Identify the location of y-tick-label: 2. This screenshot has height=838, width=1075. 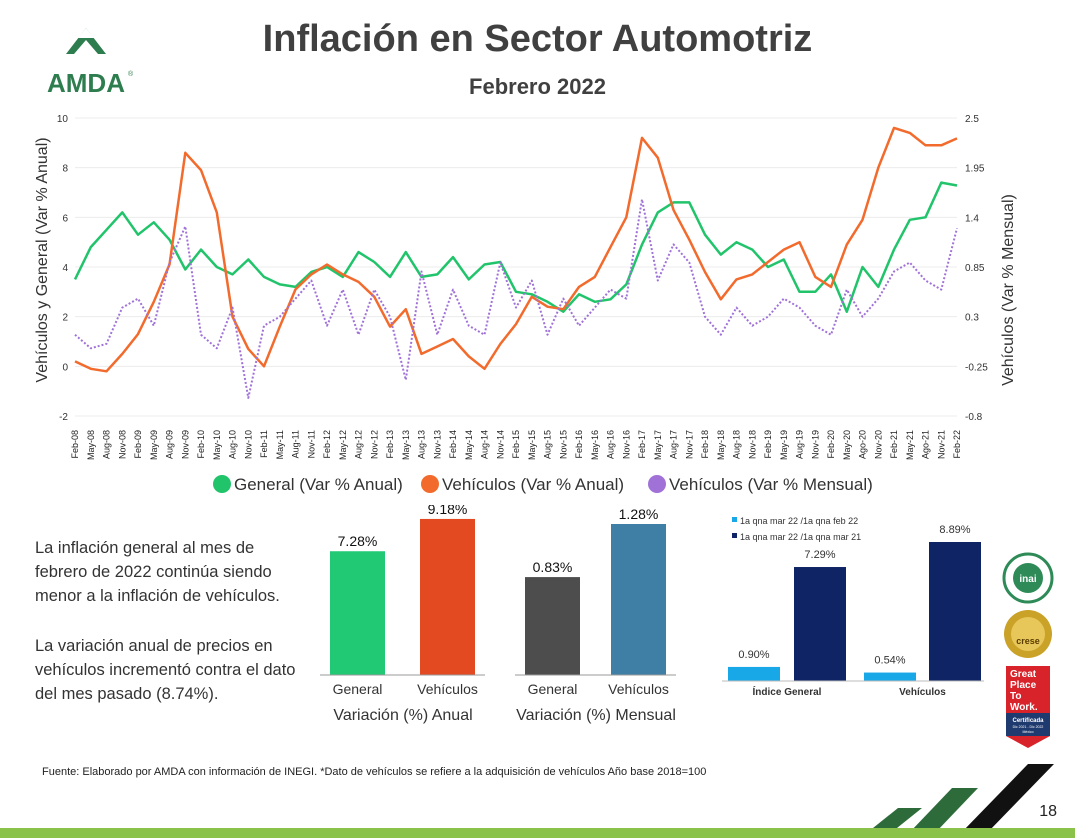
(65, 318).